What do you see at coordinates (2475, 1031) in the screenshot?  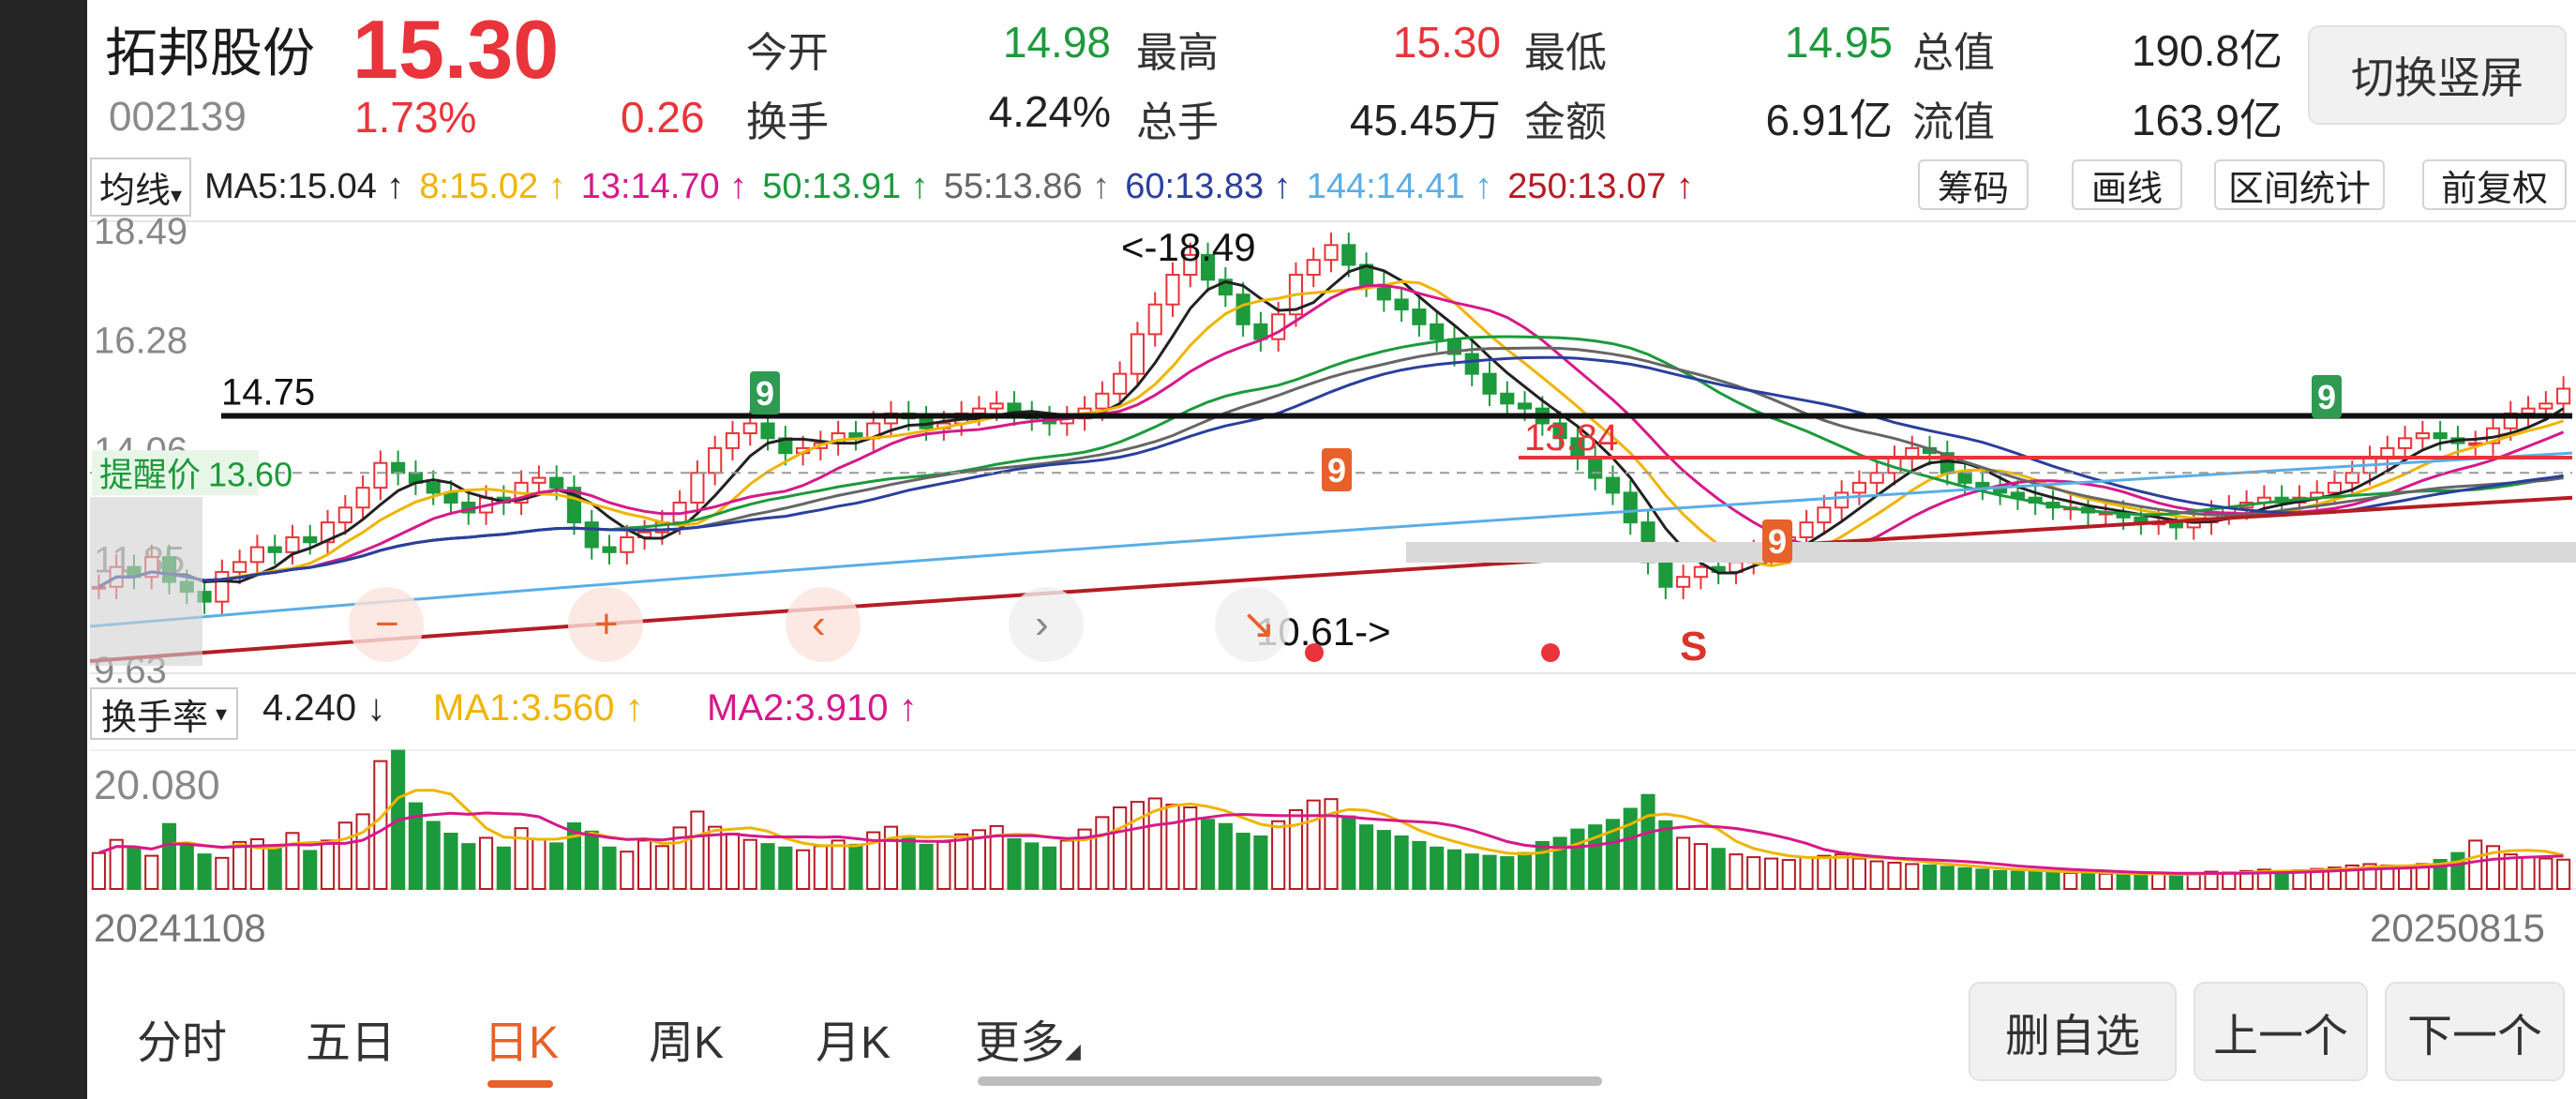 I see `next-stock-button: 下一个` at bounding box center [2475, 1031].